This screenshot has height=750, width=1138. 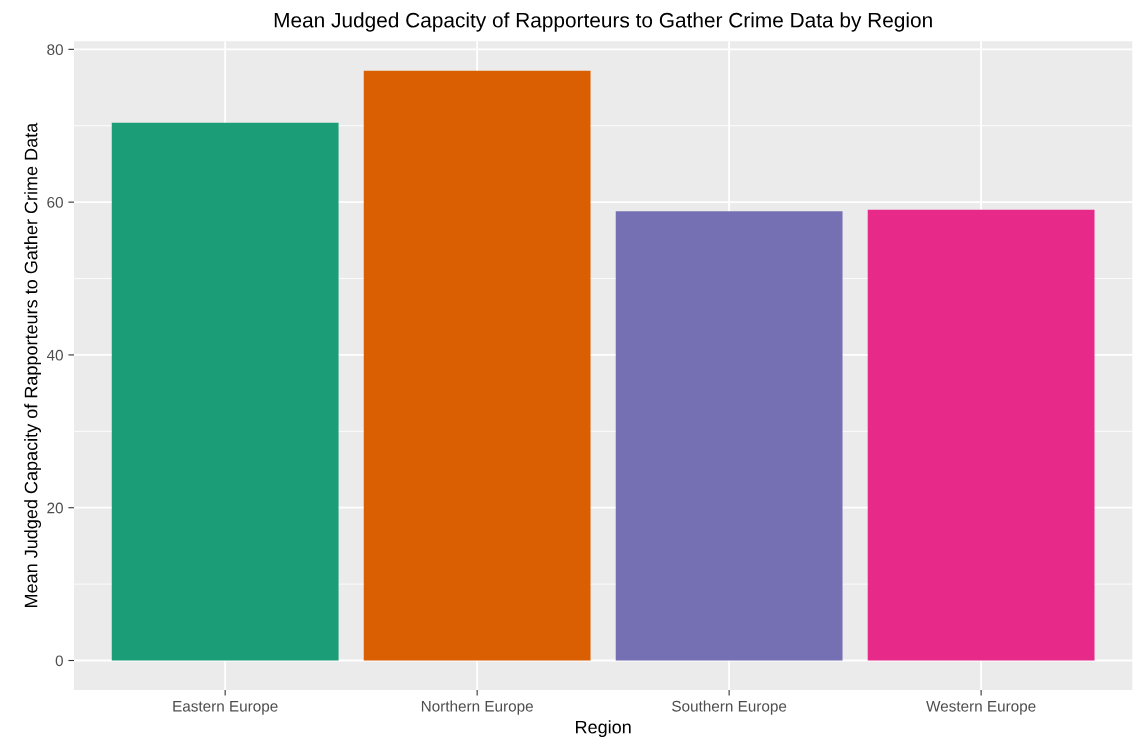 What do you see at coordinates (225, 707) in the screenshot?
I see `x-tick-label: Eastern Europe` at bounding box center [225, 707].